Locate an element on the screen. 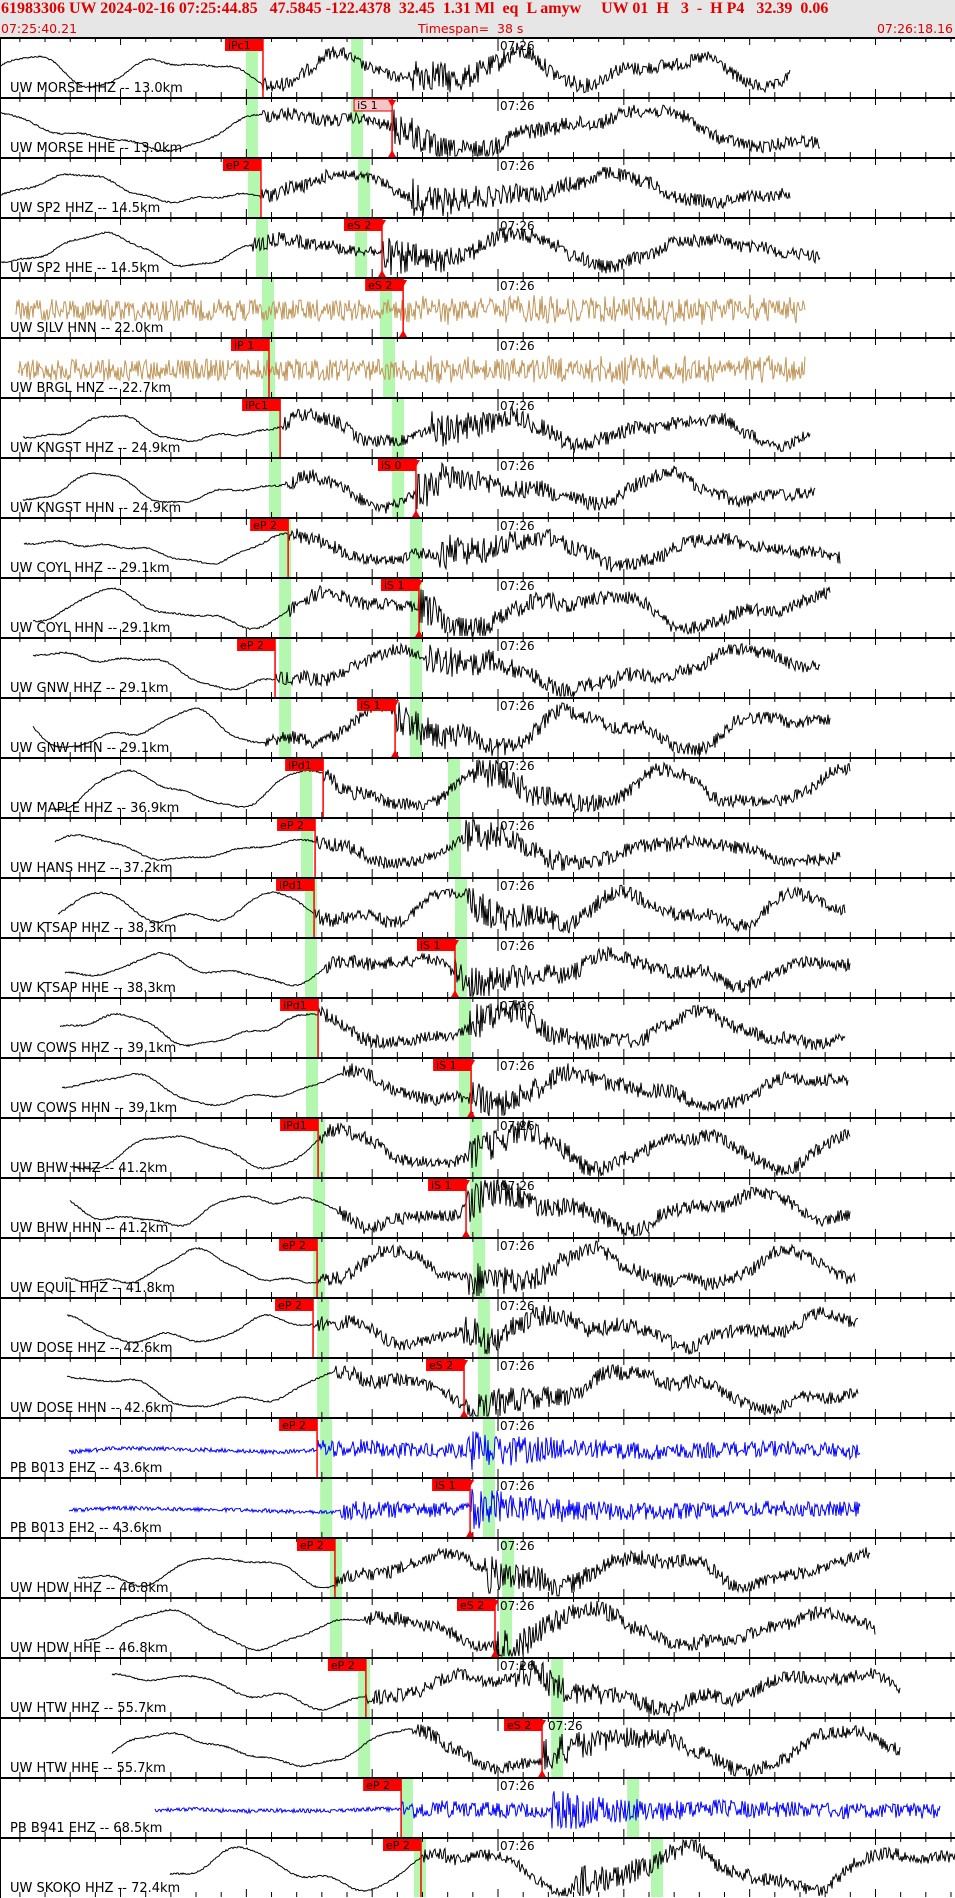 The width and height of the screenshot is (955, 1898). trace-row: 07:26 iPc1 UW KNGST HHZ -- 24.9km is located at coordinates (477, 427).